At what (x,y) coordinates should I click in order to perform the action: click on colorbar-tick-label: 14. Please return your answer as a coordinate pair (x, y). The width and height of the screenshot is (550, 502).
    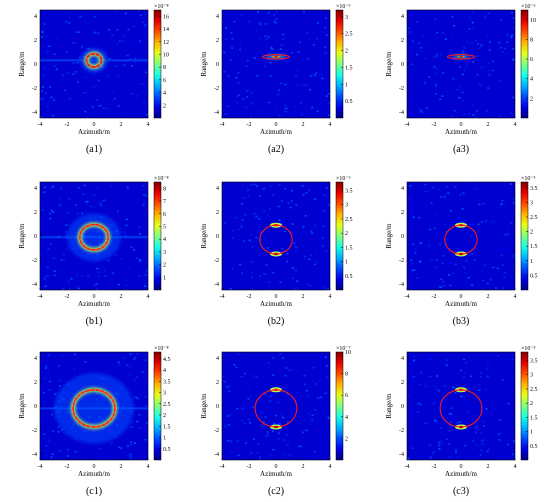
    Looking at the image, I should click on (166, 30).